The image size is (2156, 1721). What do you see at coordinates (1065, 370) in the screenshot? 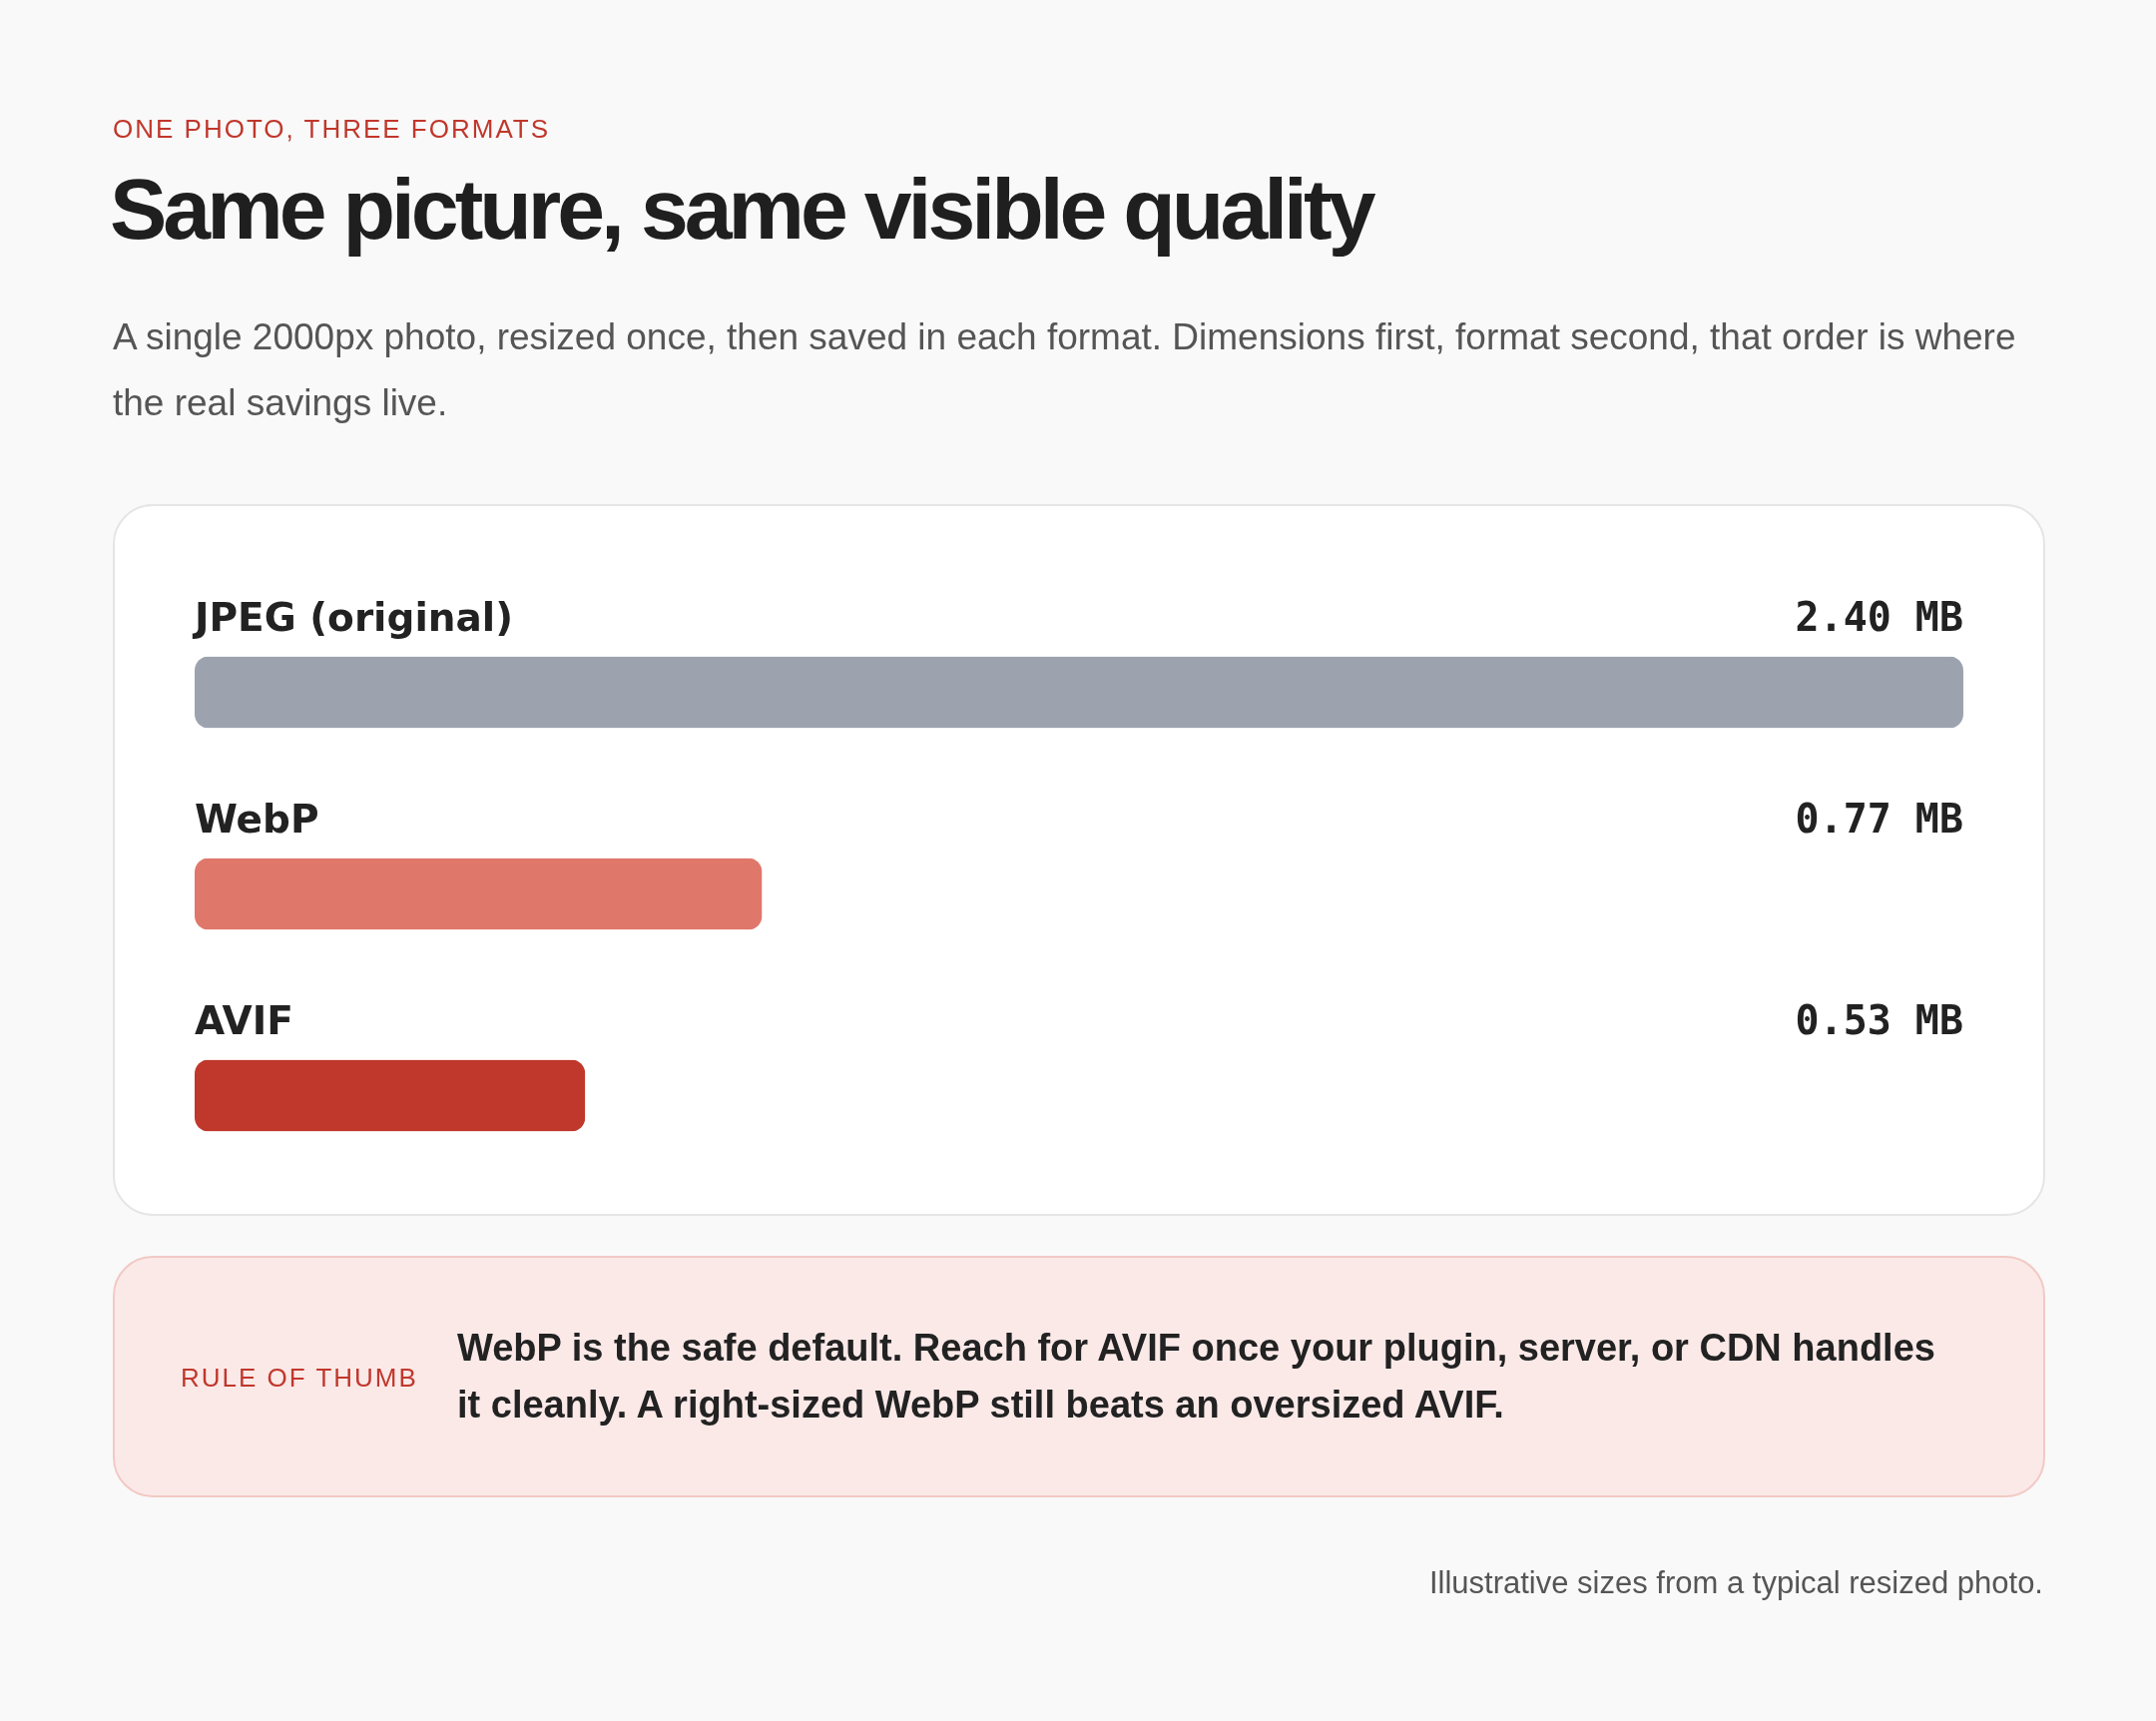
I see `chart-subtitle: A single 2000px photo, resized once, then saved in each format. Dimensions first, format second, that order is where the real savings live.` at bounding box center [1065, 370].